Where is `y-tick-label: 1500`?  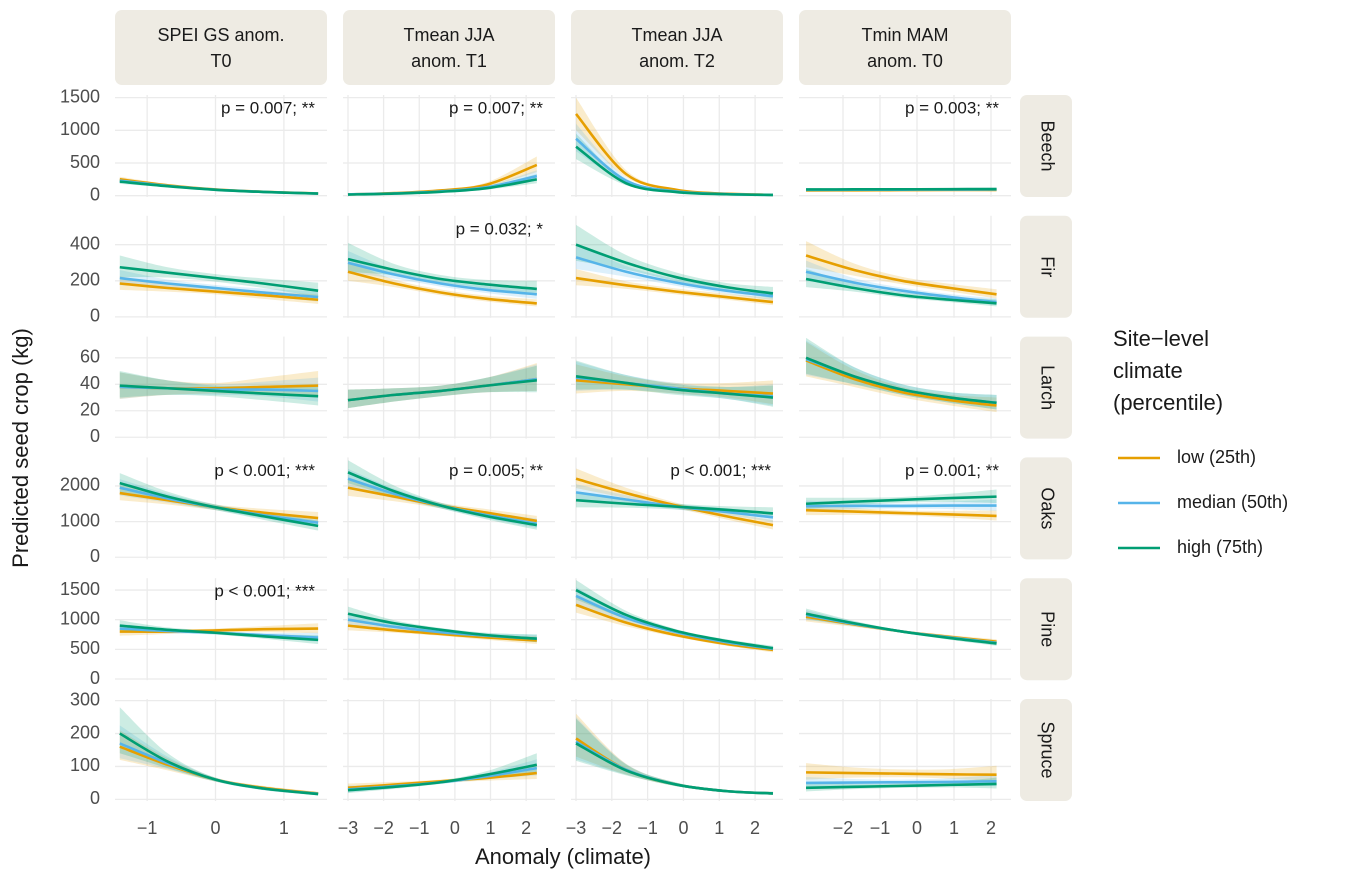
y-tick-label: 1500 is located at coordinates (80, 589).